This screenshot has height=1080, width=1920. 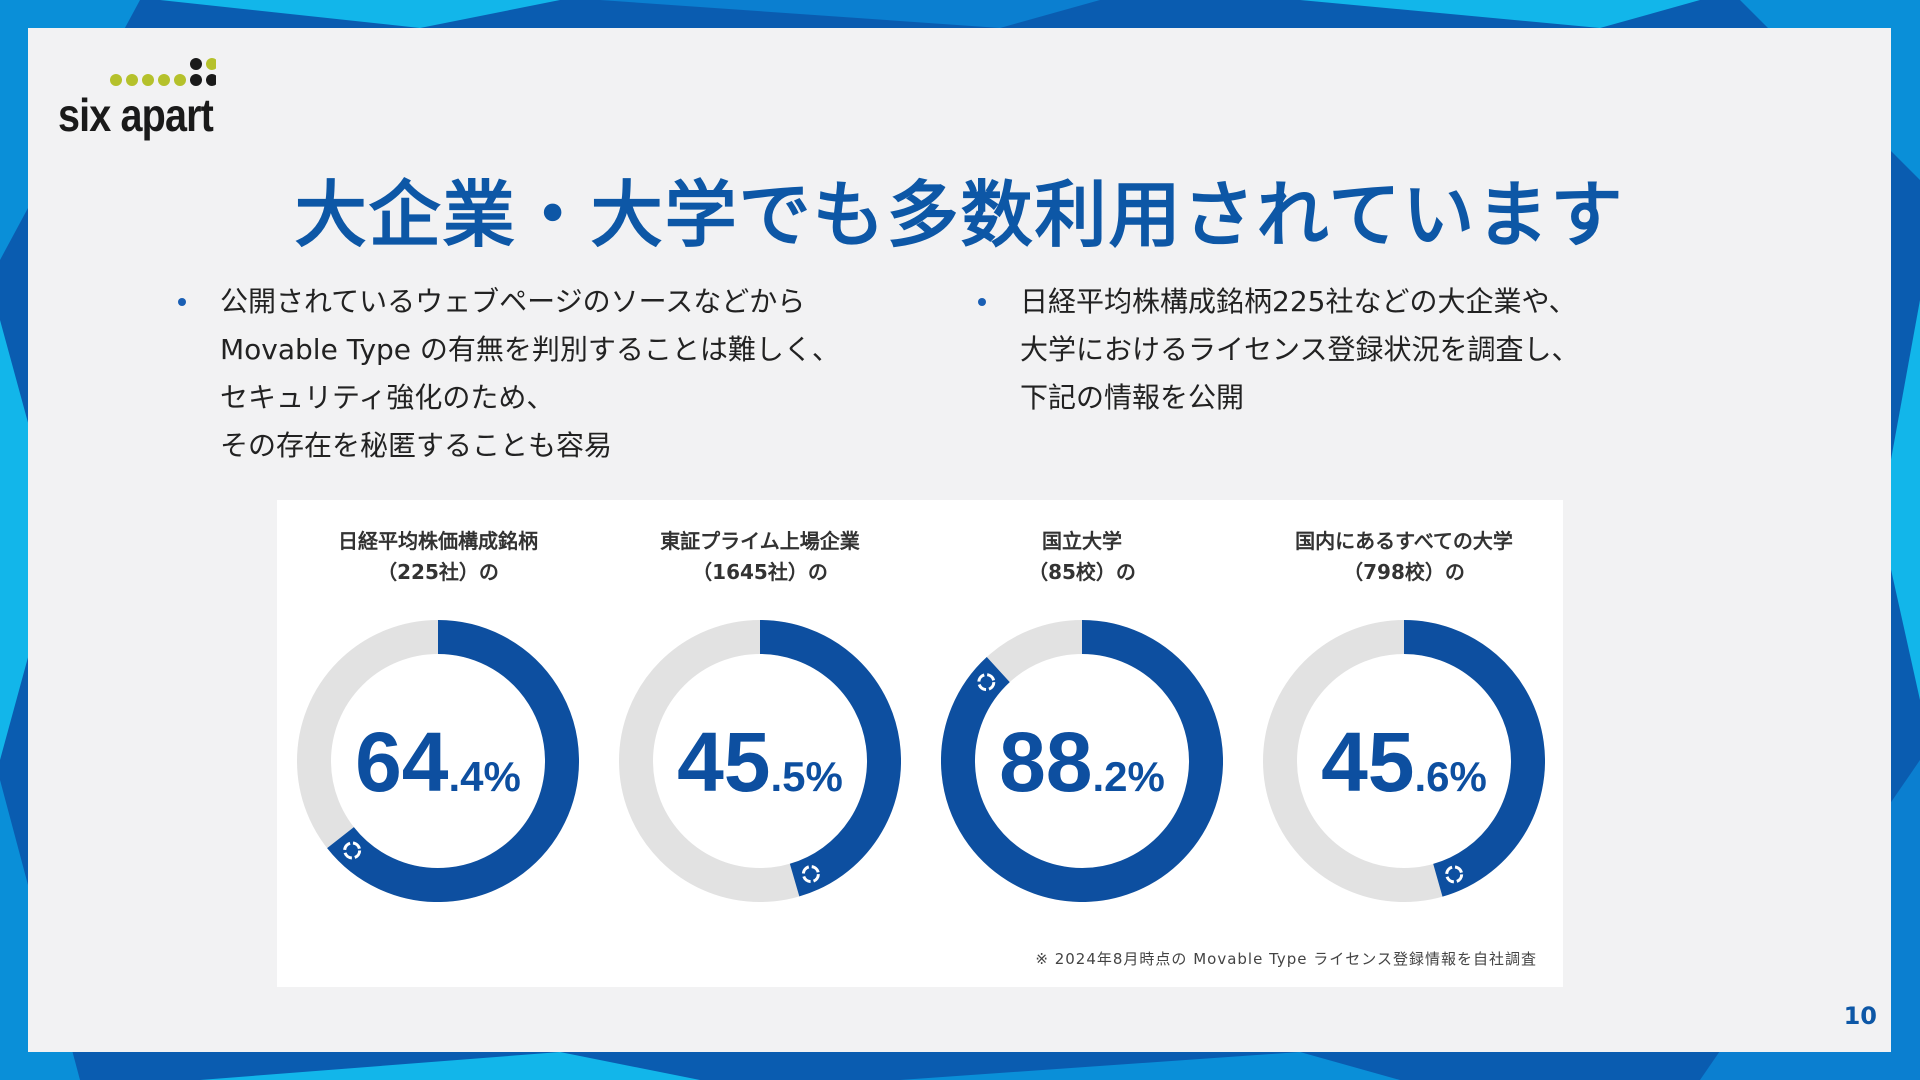 I want to click on chart-label: 国立大学 （85校）の, so click(x=1082, y=557).